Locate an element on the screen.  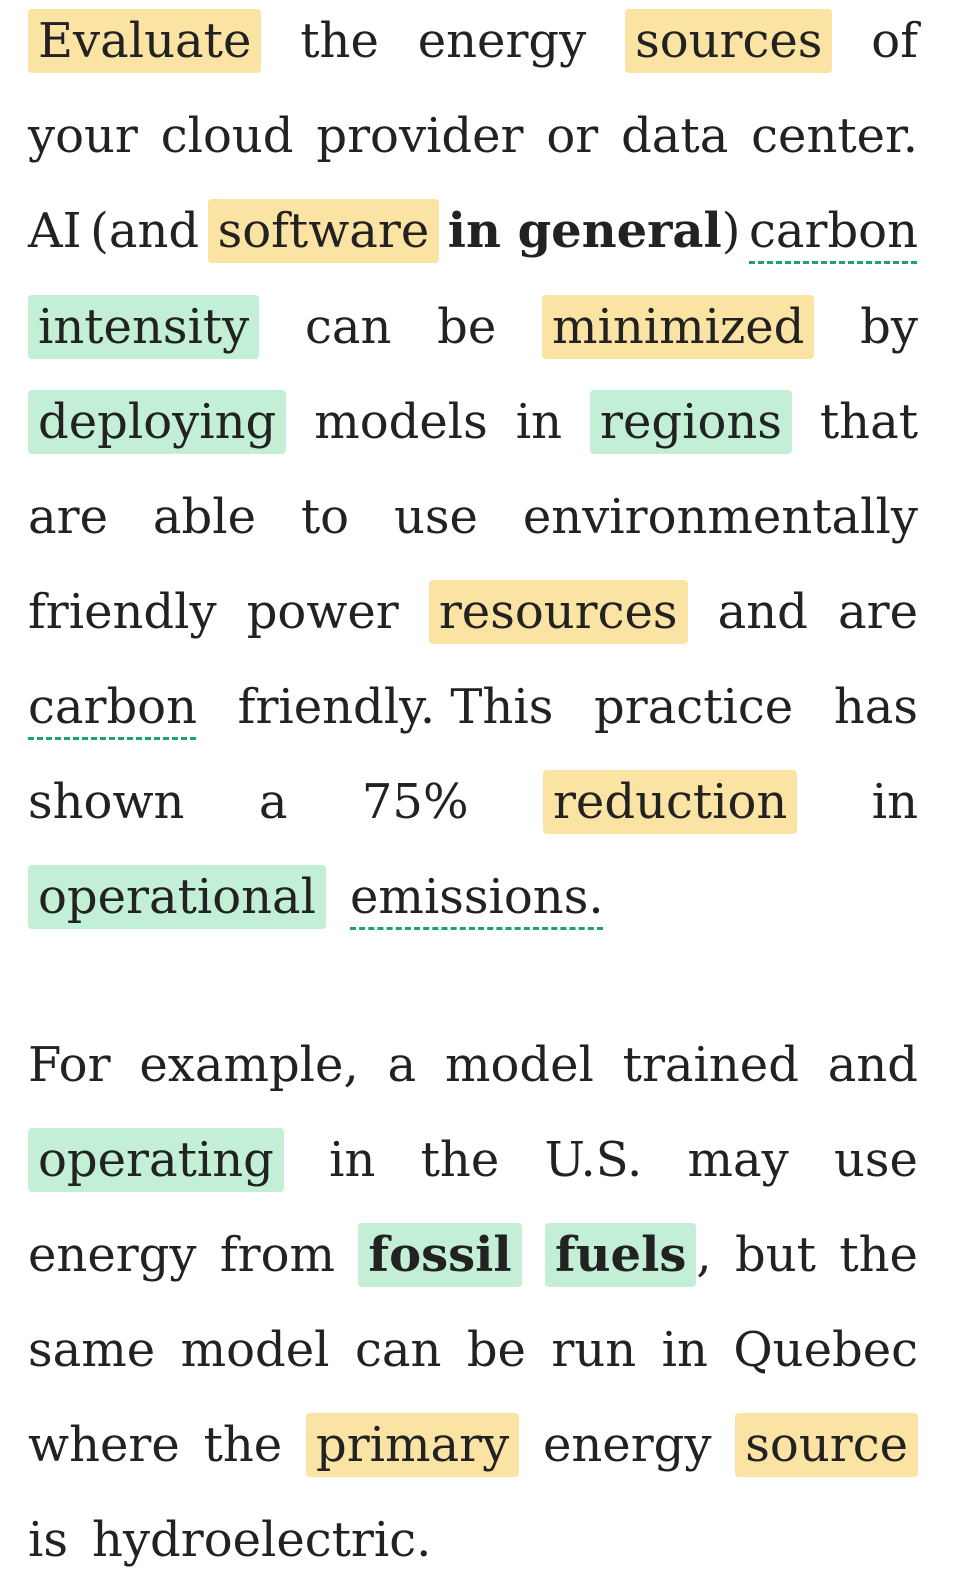
word: able is located at coordinates (204, 517).